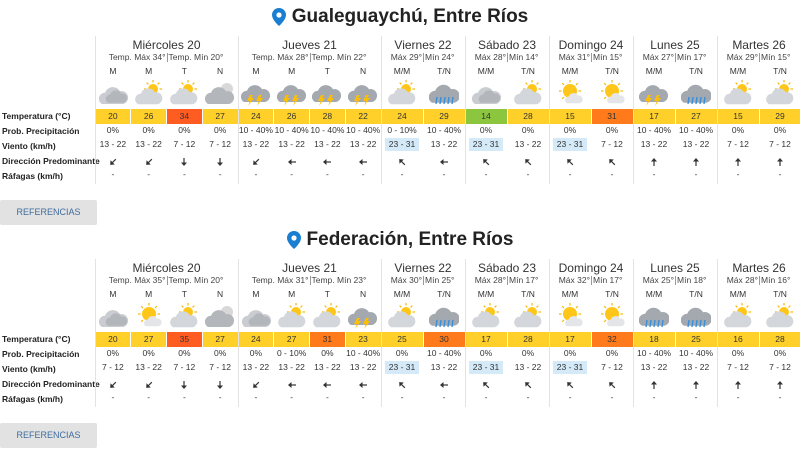 The image size is (800, 450). Describe the element at coordinates (570, 116) in the screenshot. I see `temperature-cell: 15` at that location.